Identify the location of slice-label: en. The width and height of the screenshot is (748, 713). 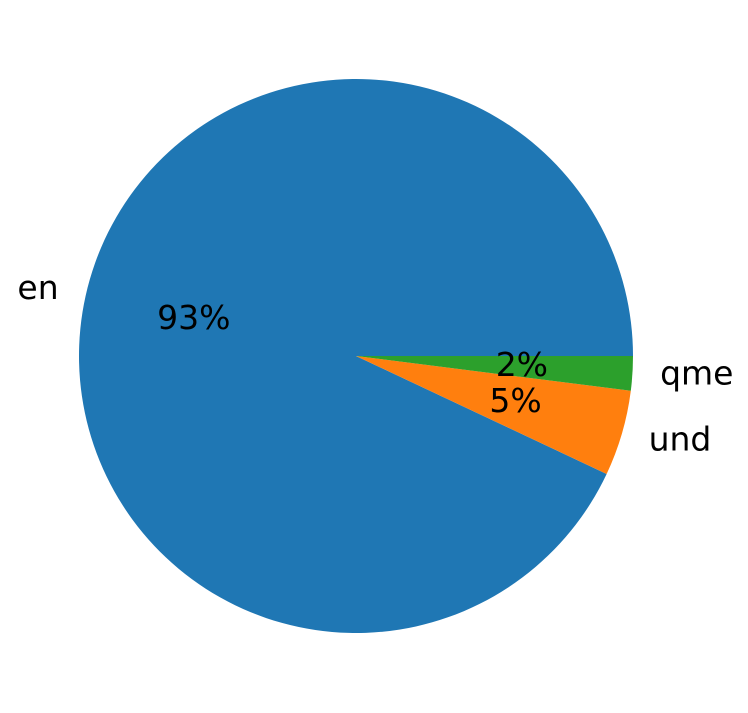
(37, 287).